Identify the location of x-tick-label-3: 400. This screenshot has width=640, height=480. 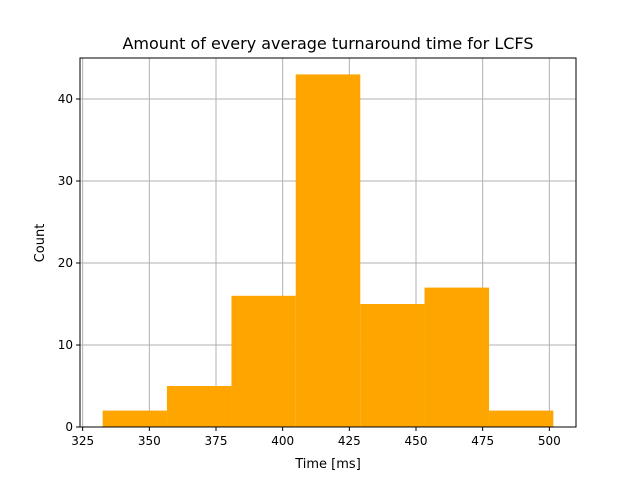
(282, 441).